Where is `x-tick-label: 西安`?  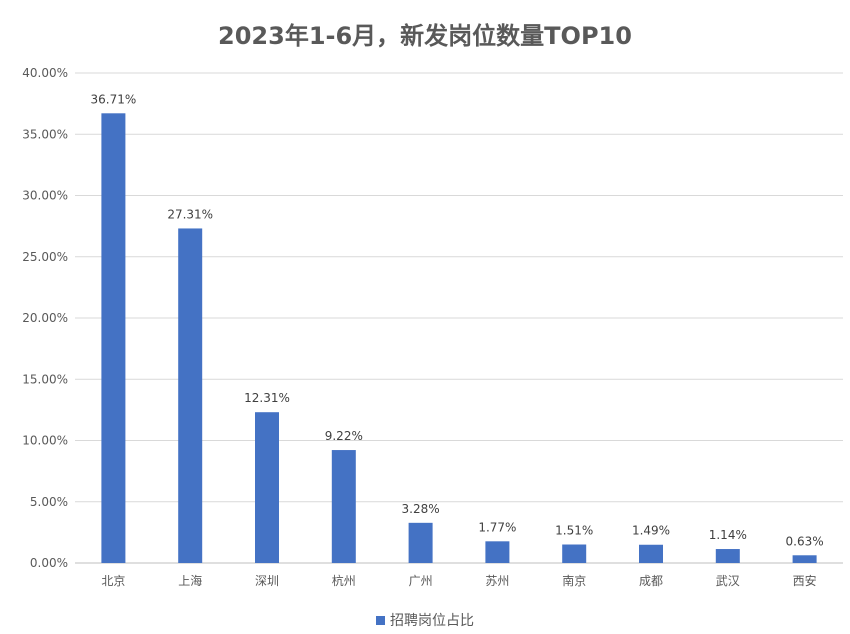 x-tick-label: 西安 is located at coordinates (805, 580).